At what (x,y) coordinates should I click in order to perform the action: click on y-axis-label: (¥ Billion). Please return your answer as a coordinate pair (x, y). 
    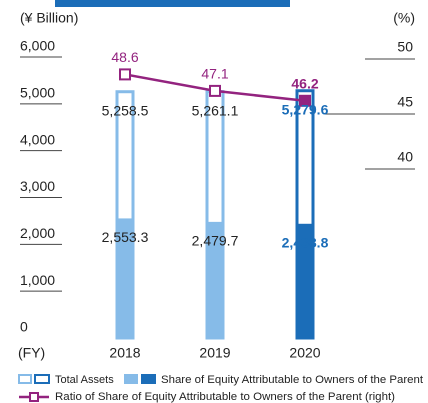
    Looking at the image, I should click on (49, 18).